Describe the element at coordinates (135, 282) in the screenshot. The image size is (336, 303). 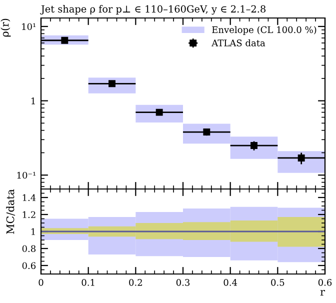
I see `x-tick-label: 0.2` at that location.